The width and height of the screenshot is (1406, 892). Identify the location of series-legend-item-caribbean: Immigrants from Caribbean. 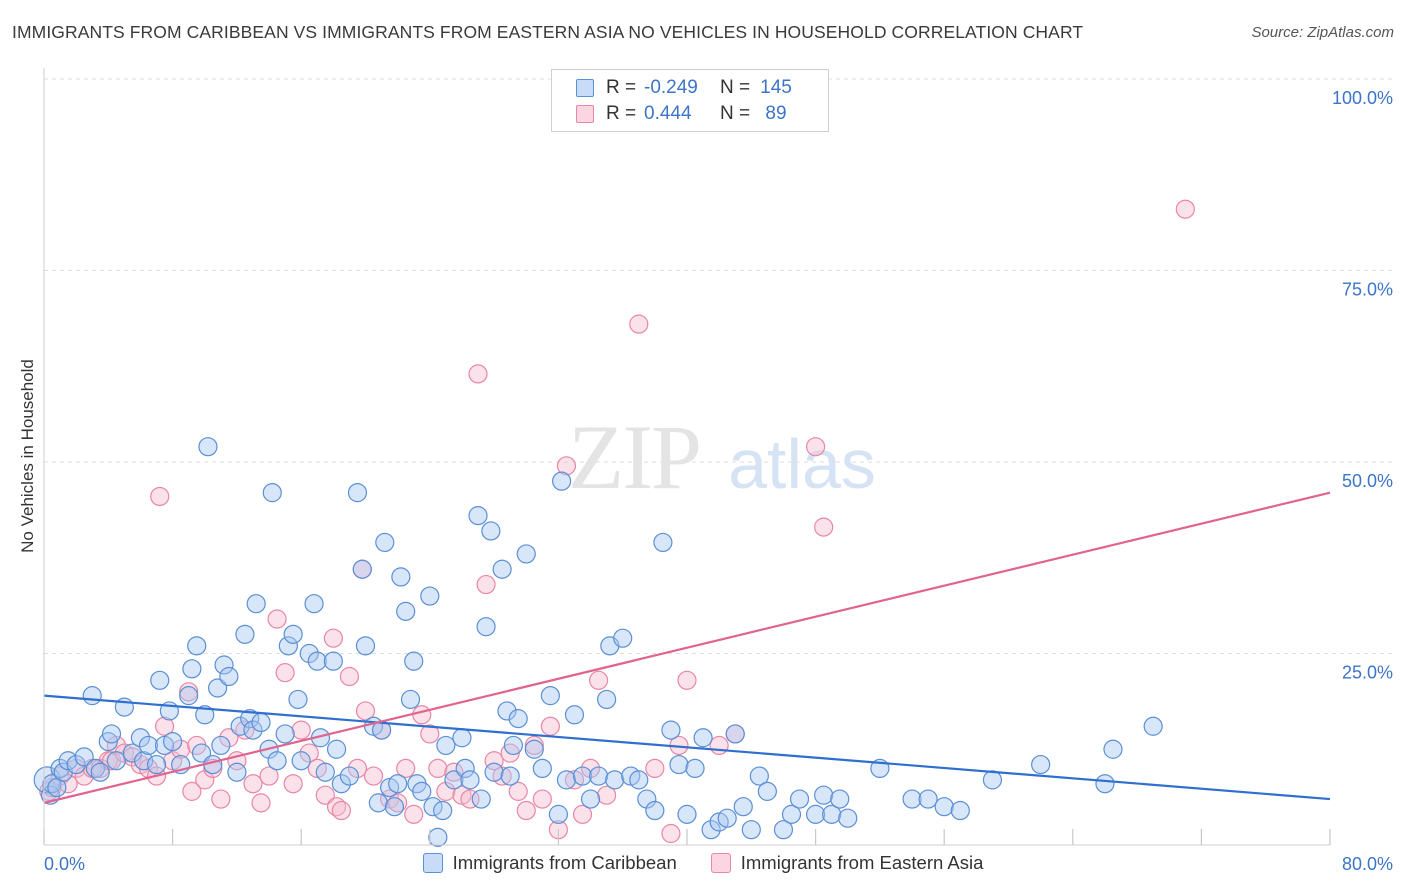
(549, 863).